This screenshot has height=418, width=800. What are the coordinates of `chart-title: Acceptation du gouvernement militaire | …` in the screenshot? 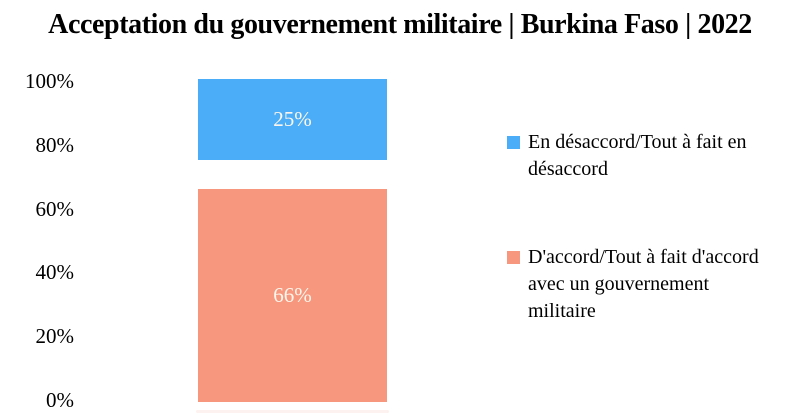 It's located at (400, 24).